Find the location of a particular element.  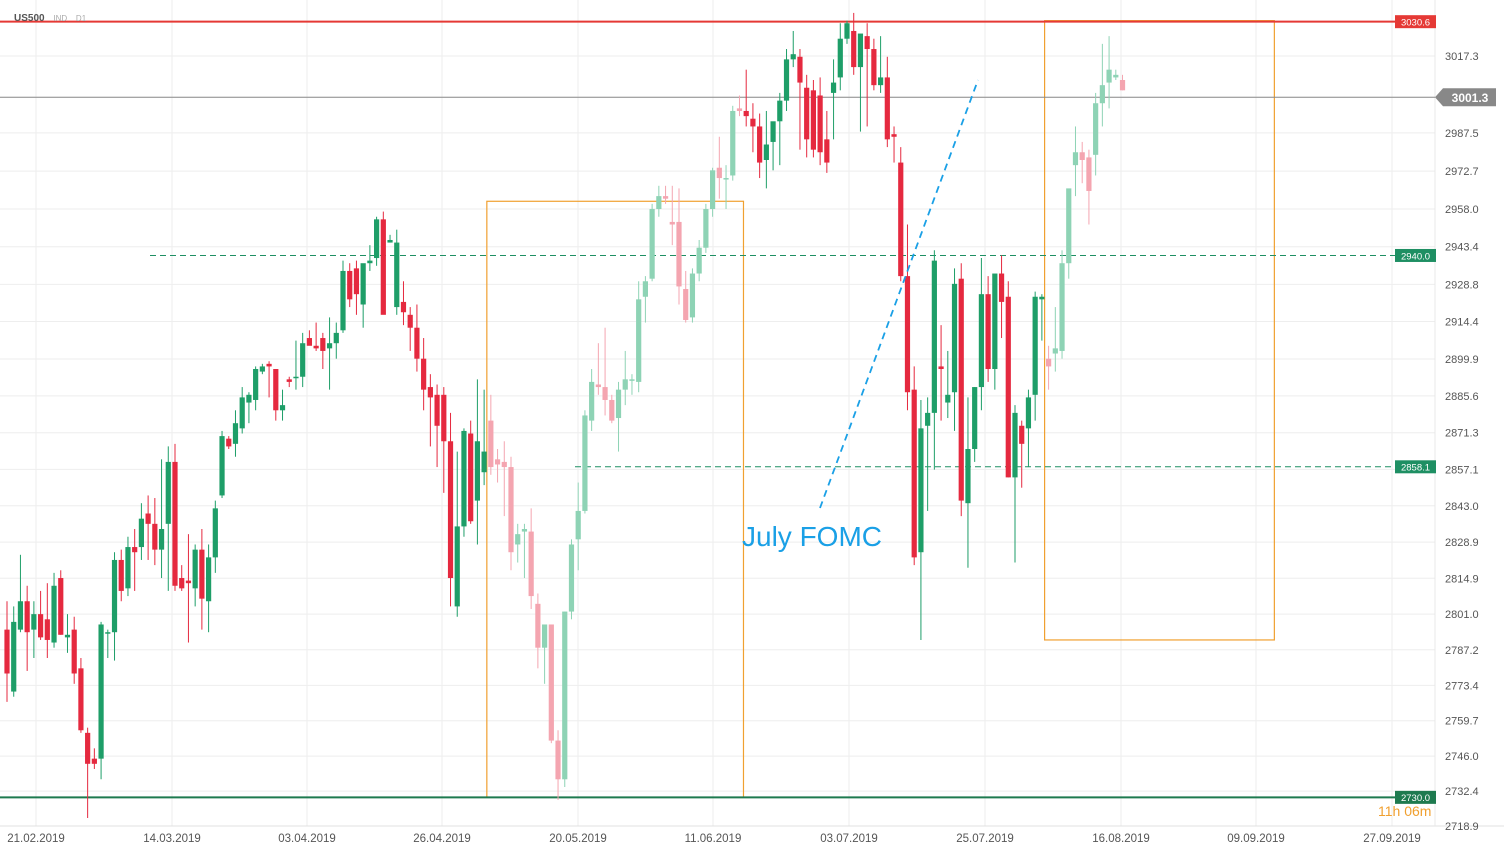

current-price-tag: 3001.3 is located at coordinates (1465, 97).